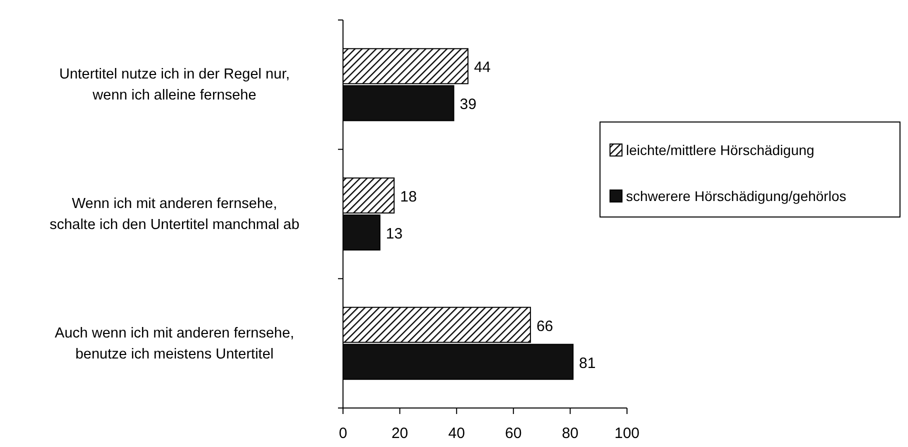  Describe the element at coordinates (720, 150) in the screenshot. I see `legend-label: leichte/mittlere Hörschädigung` at that location.